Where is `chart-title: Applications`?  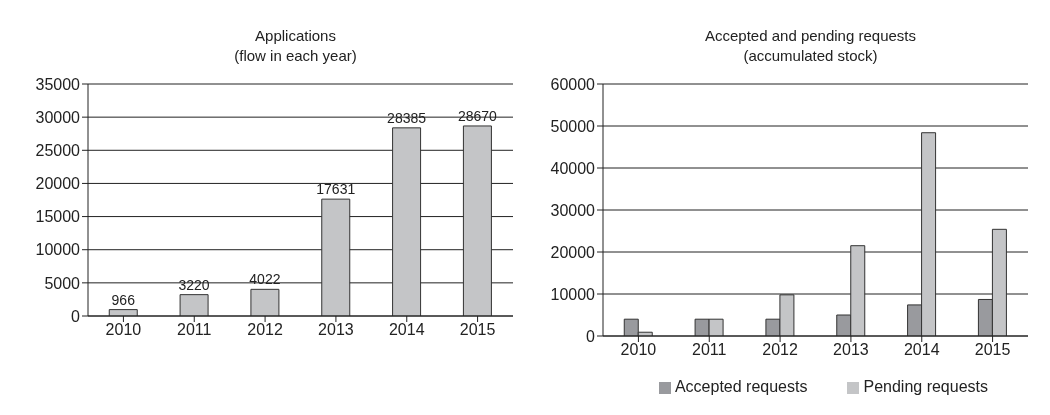
chart-title: Applications is located at coordinates (295, 36).